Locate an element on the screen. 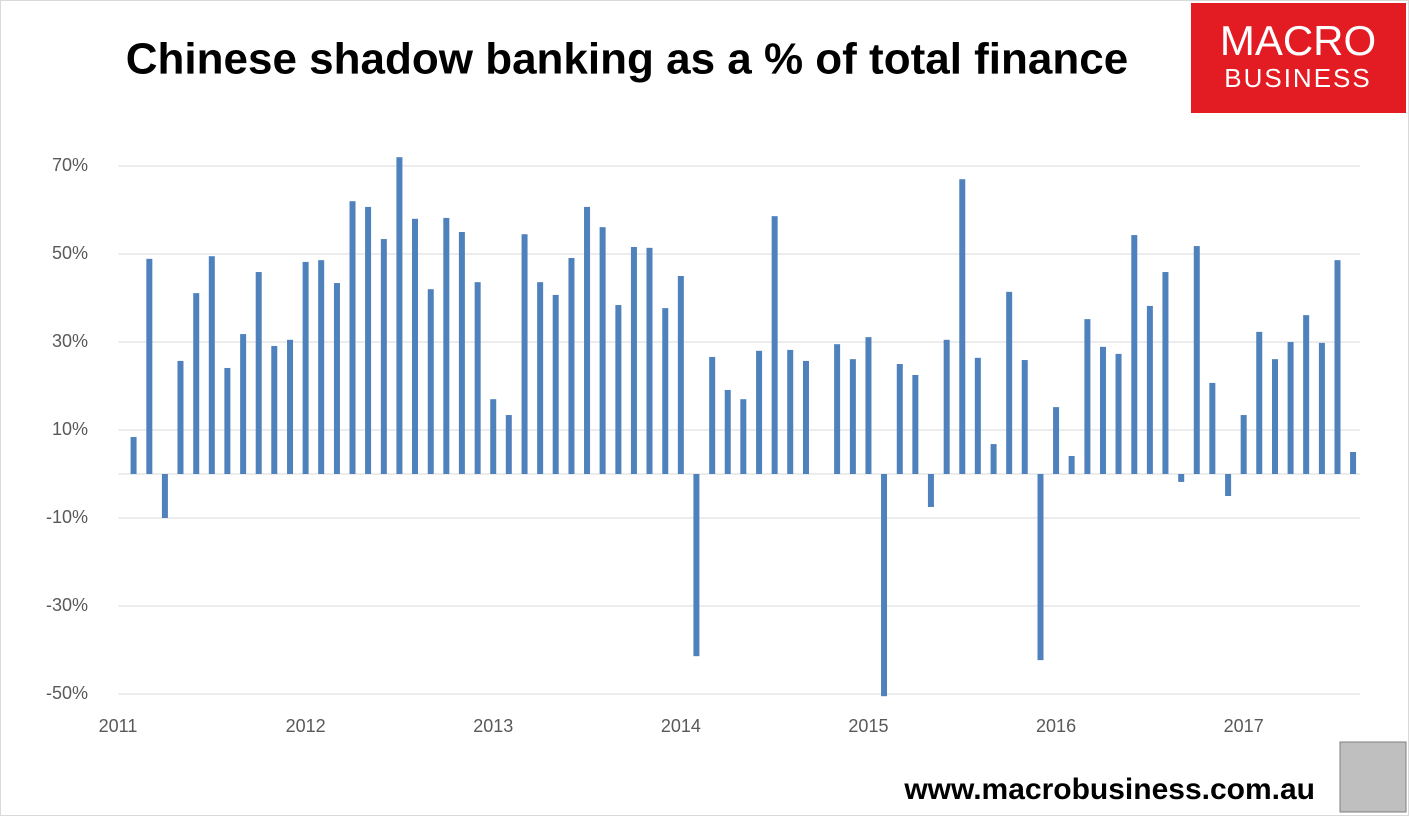 This screenshot has width=1409, height=816. source-url: www.macrobusiness.com.au is located at coordinates (1109, 789).